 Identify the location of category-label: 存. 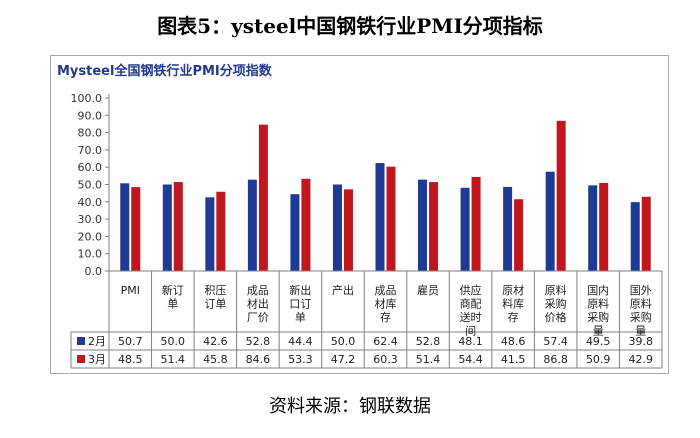
(385, 317).